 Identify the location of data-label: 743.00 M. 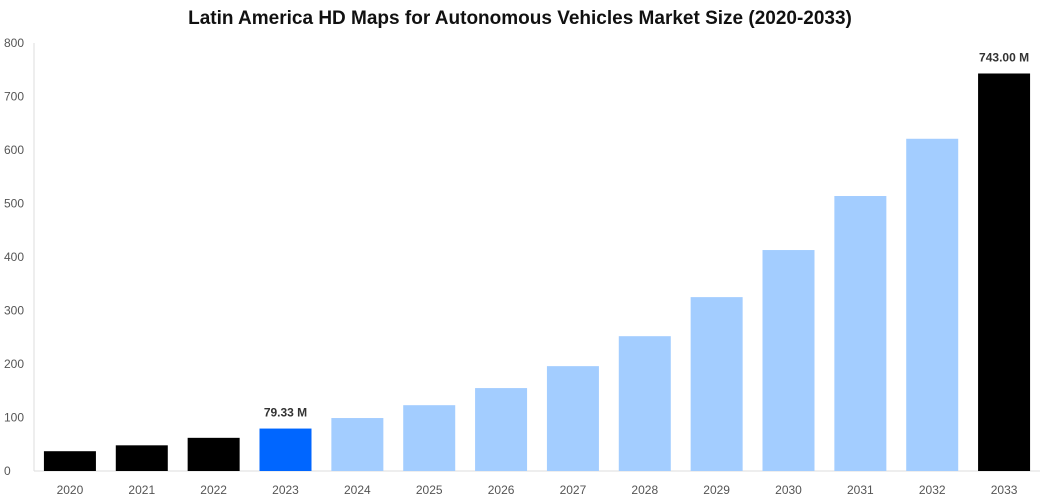
(1004, 57).